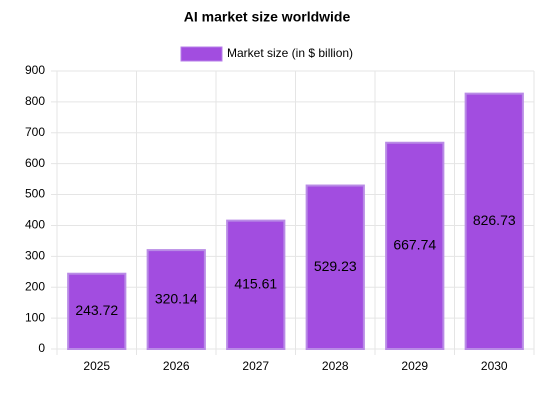 Image resolution: width=535 pixels, height=400 pixels. Describe the element at coordinates (290, 53) in the screenshot. I see `legend-label: Market size (in $ billion)` at that location.